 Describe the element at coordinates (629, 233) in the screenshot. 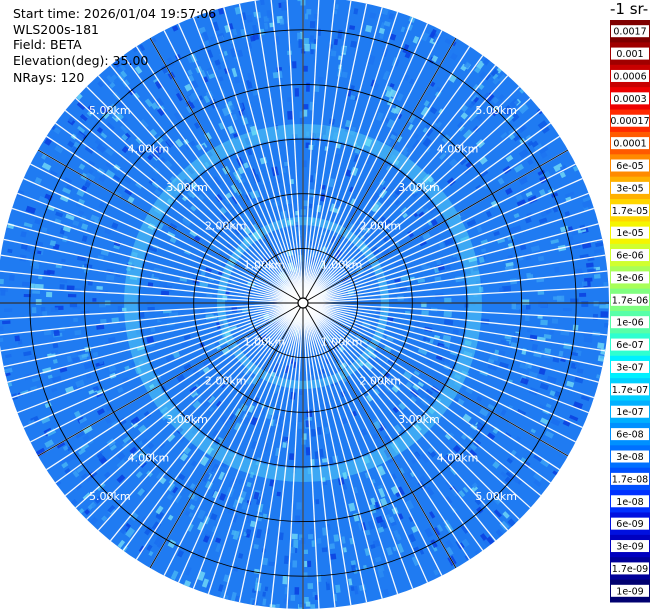

I see `colorbar-label: 1e-05` at that location.